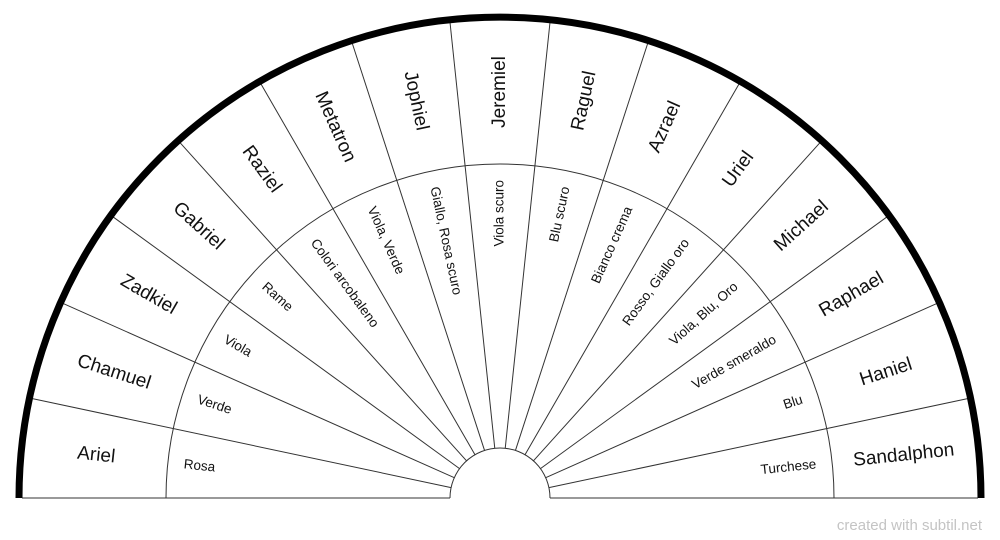  I want to click on angel-name-label: Michael, so click(801, 225).